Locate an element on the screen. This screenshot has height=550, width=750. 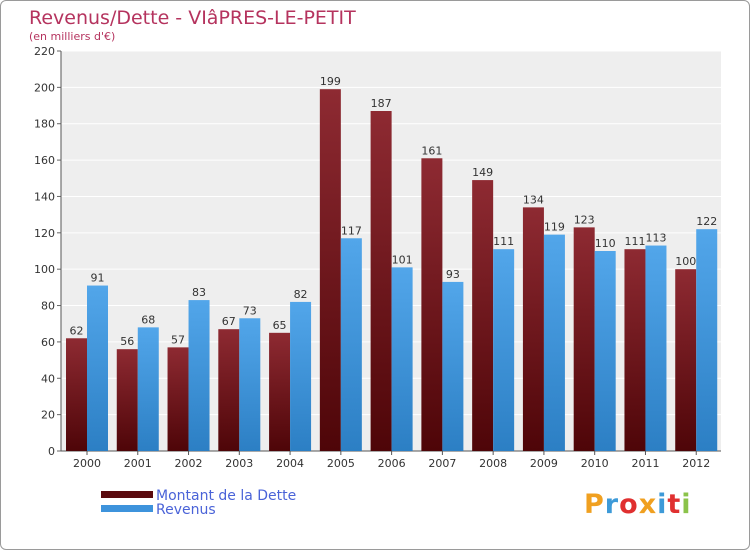
data-label: 82 is located at coordinates (301, 294).